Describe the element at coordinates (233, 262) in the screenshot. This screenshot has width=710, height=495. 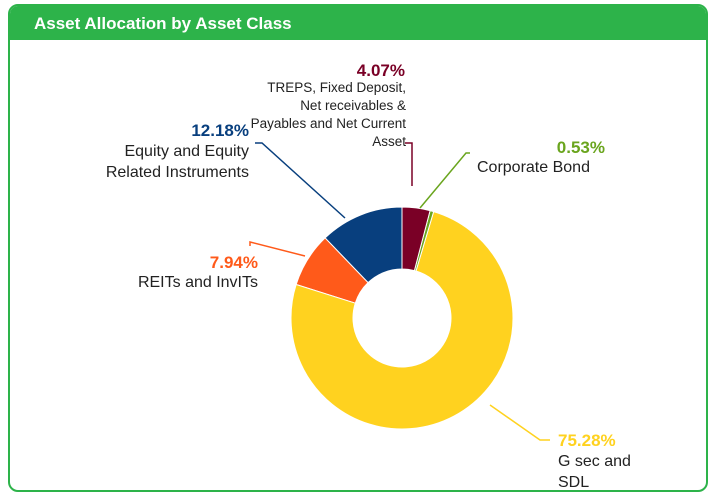
I see `value-label: 7.94%` at that location.